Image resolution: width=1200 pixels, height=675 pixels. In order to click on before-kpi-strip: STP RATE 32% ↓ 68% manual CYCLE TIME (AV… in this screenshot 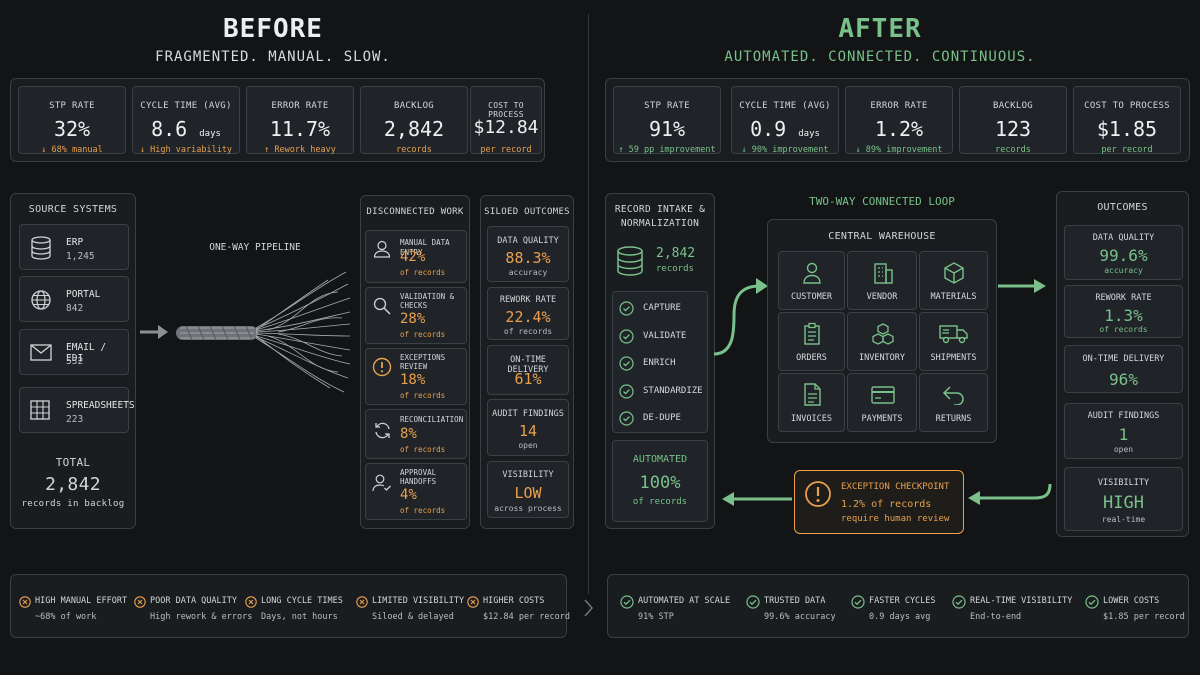, I will do `click(277, 120)`.